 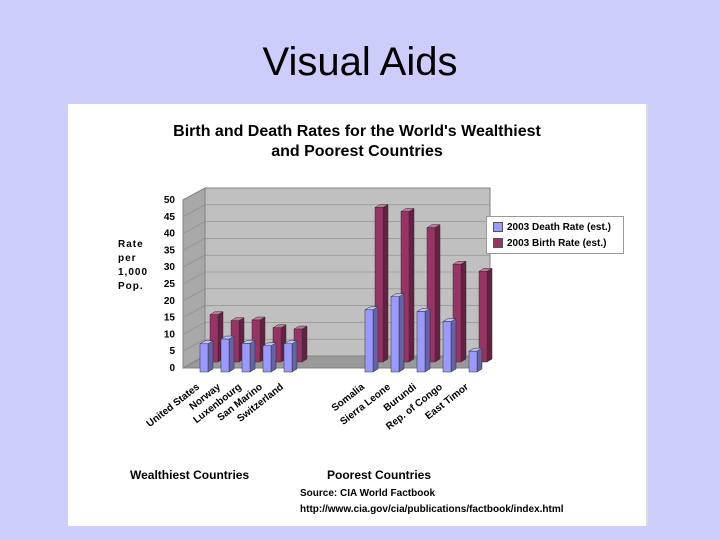 What do you see at coordinates (379, 475) in the screenshot?
I see `group-label-poorest: Poorest Countries` at bounding box center [379, 475].